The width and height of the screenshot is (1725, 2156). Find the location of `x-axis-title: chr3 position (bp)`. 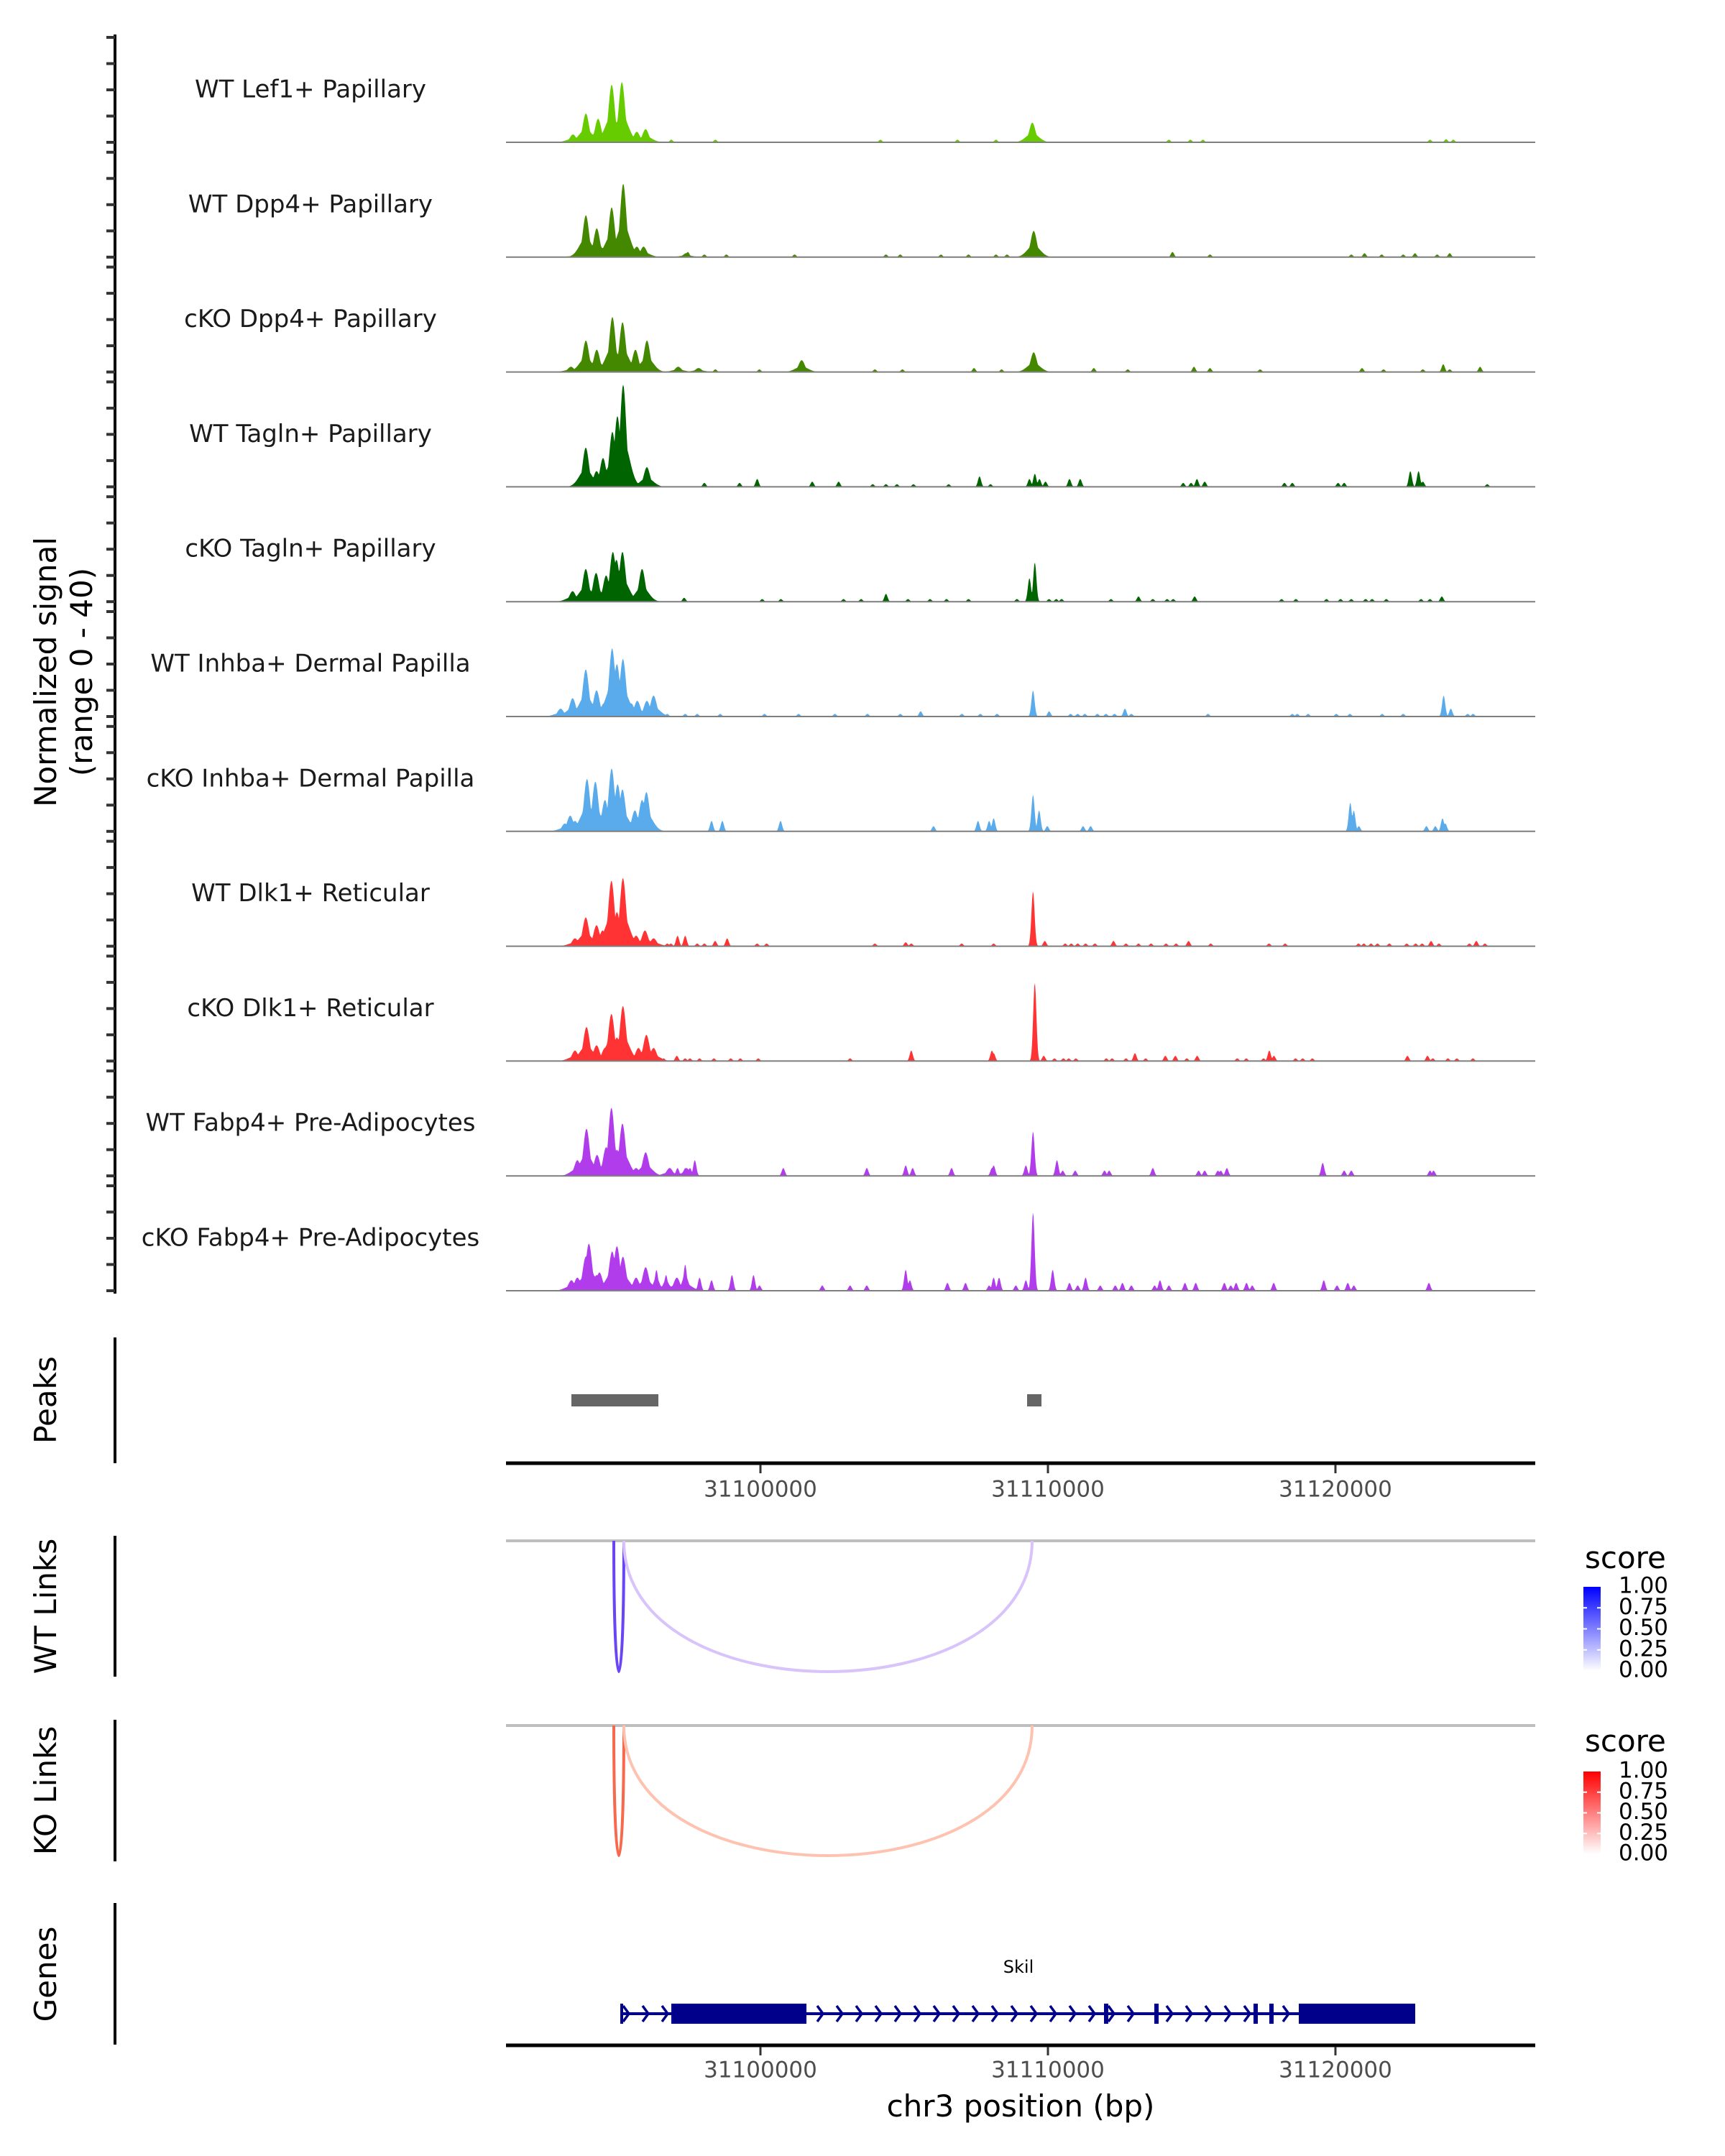

x-axis-title: chr3 position (bp) is located at coordinates (1021, 2106).